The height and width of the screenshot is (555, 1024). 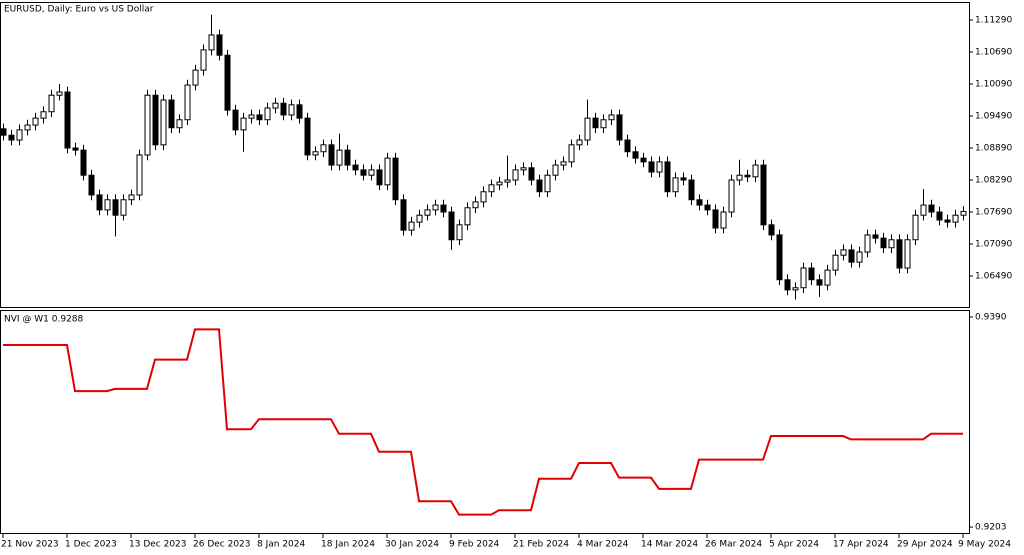 I want to click on y-tick-label: 1.09490, so click(x=993, y=117).